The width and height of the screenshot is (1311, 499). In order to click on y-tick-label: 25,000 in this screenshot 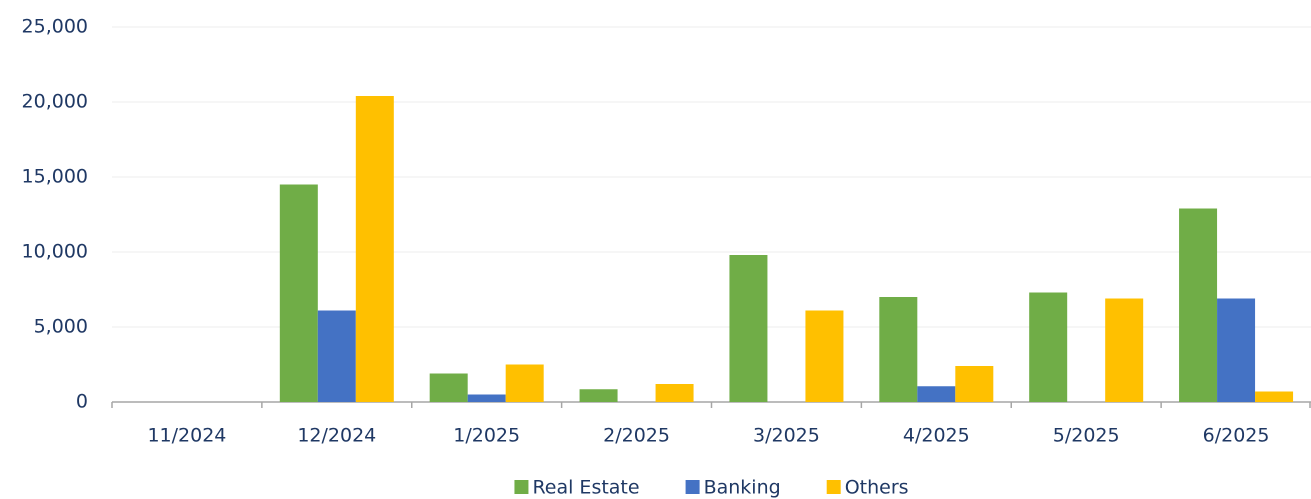, I will do `click(55, 27)`.